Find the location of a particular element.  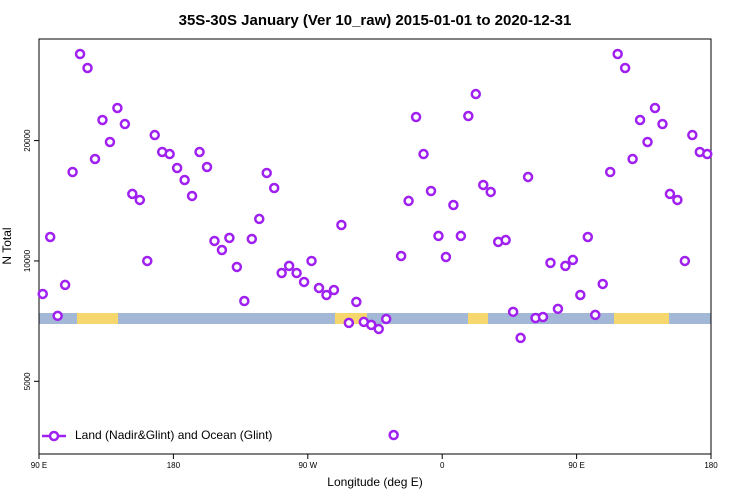

ocean-band is located at coordinates (375, 318).